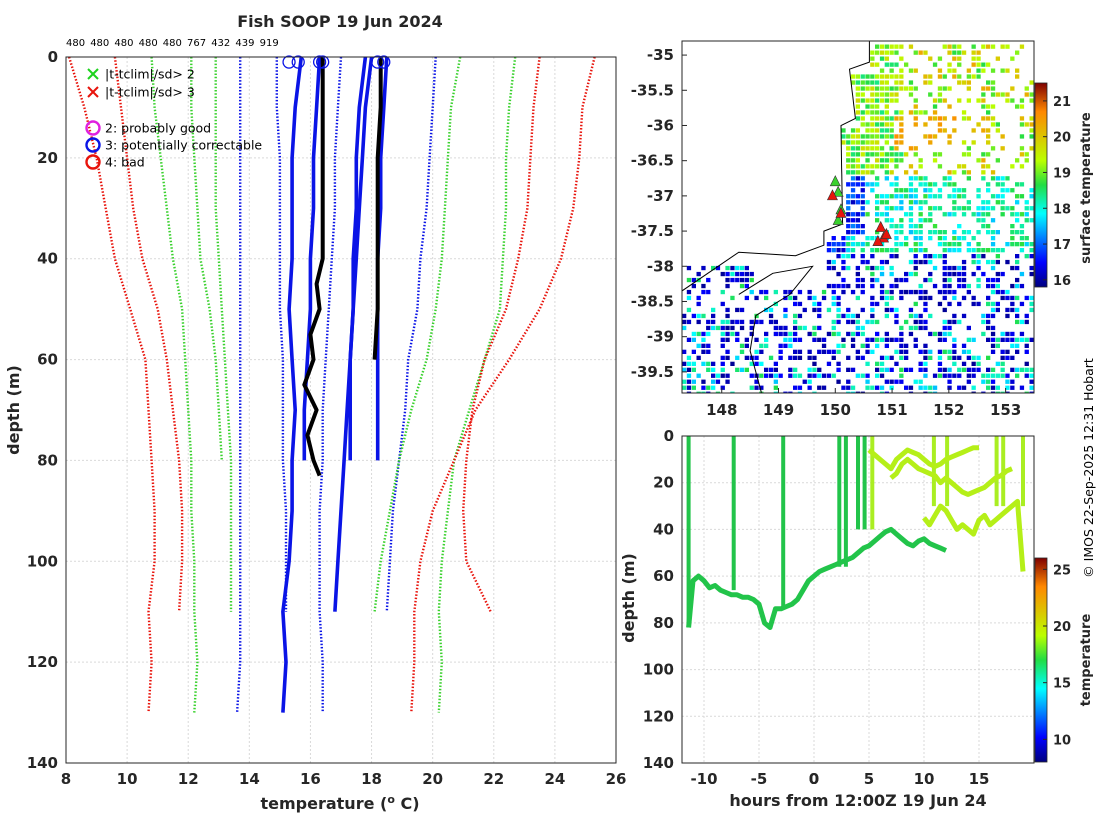  I want to click on climatology-green-lower-inner, so click(206, 259).